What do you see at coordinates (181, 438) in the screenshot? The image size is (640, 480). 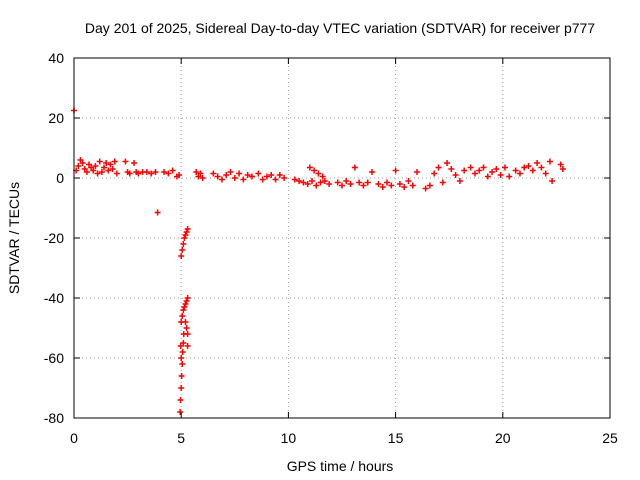 I see `x-tick-label: 5` at bounding box center [181, 438].